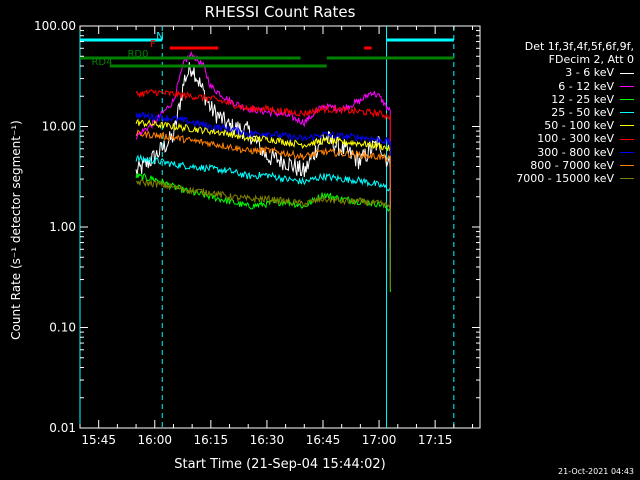 This screenshot has width=640, height=480. I want to click on legend-entry: 300 - 800 keV, so click(549, 152).